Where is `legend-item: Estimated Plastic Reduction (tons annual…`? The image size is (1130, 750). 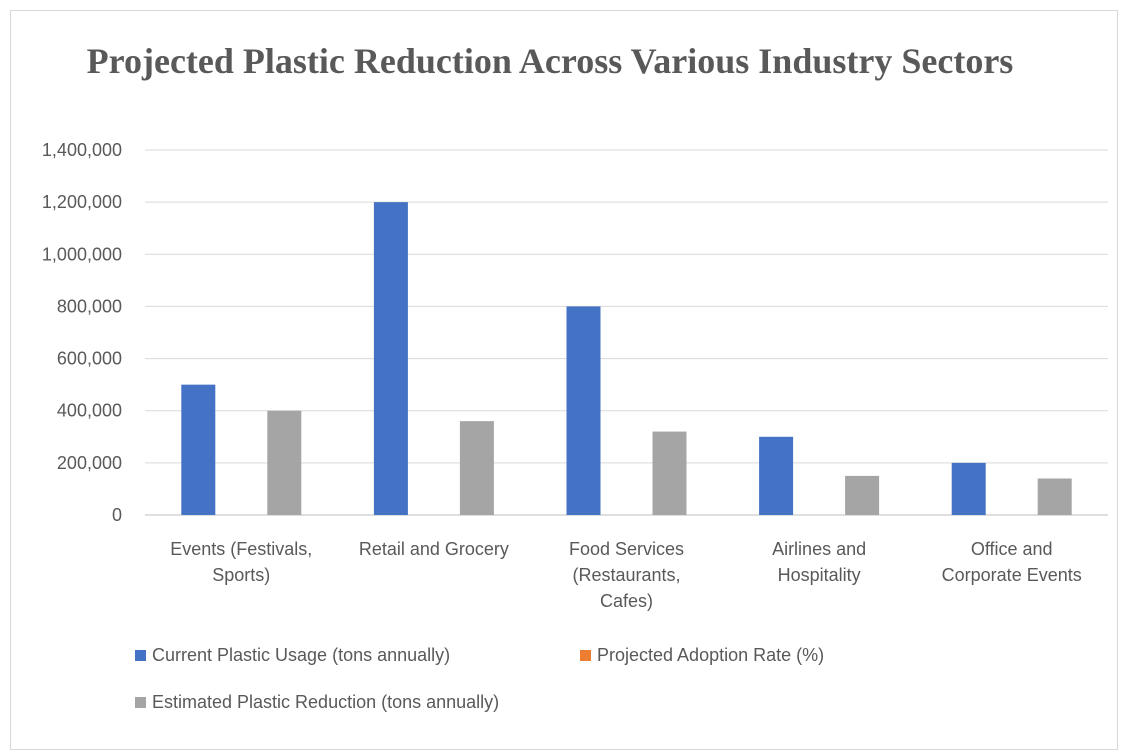 legend-item: Estimated Plastic Reduction (tons annual… is located at coordinates (317, 702).